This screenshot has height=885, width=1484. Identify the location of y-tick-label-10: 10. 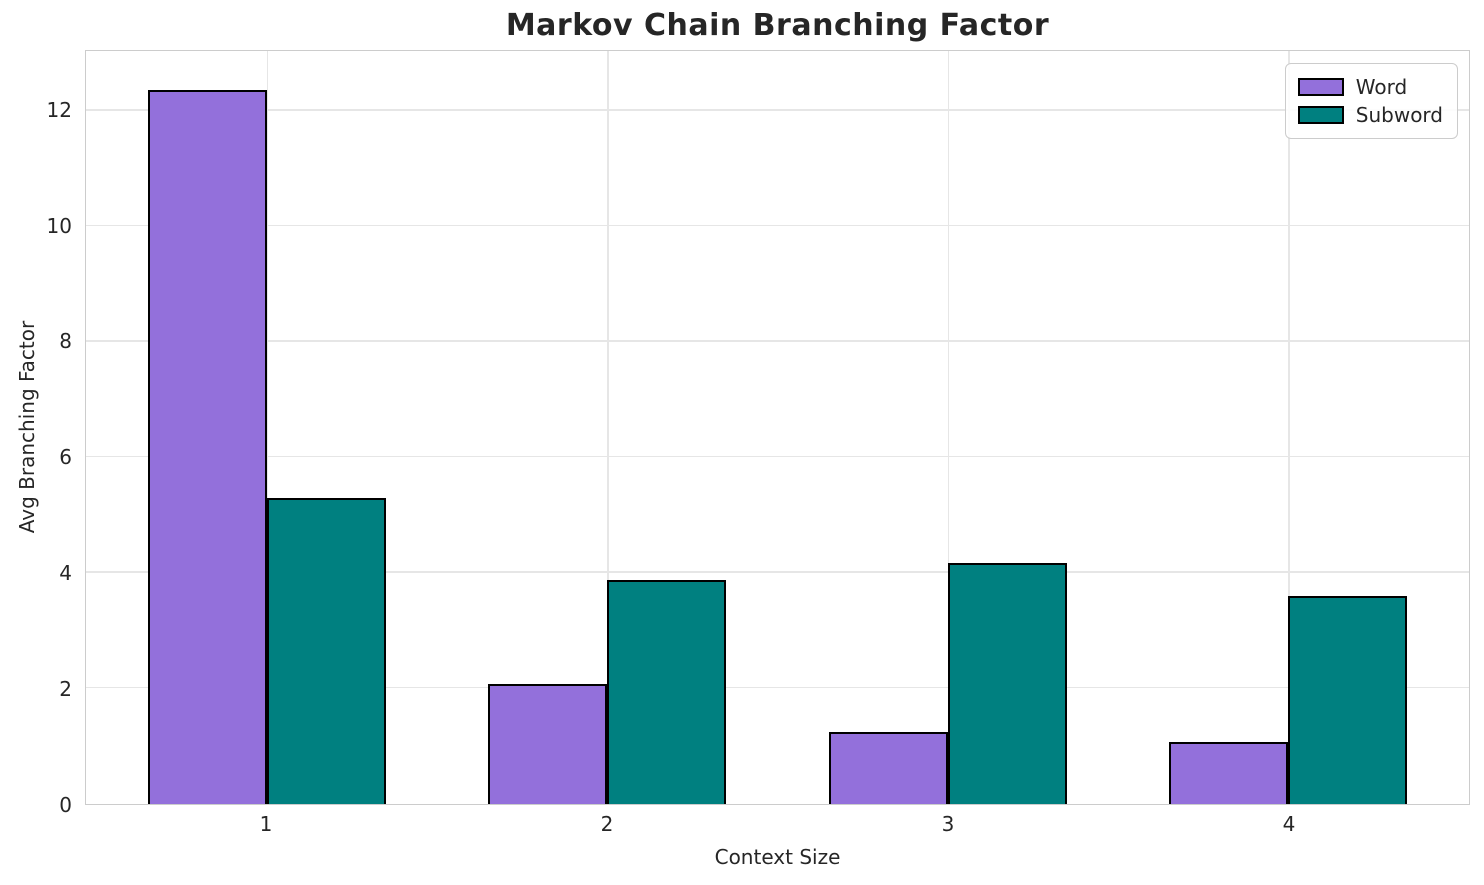
(59, 225).